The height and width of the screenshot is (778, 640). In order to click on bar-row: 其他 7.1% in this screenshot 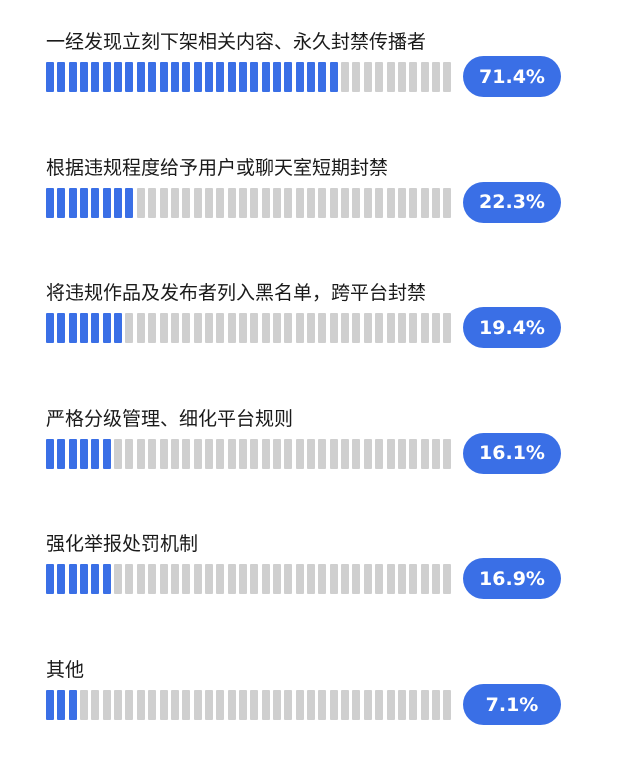, I will do `click(320, 707)`.